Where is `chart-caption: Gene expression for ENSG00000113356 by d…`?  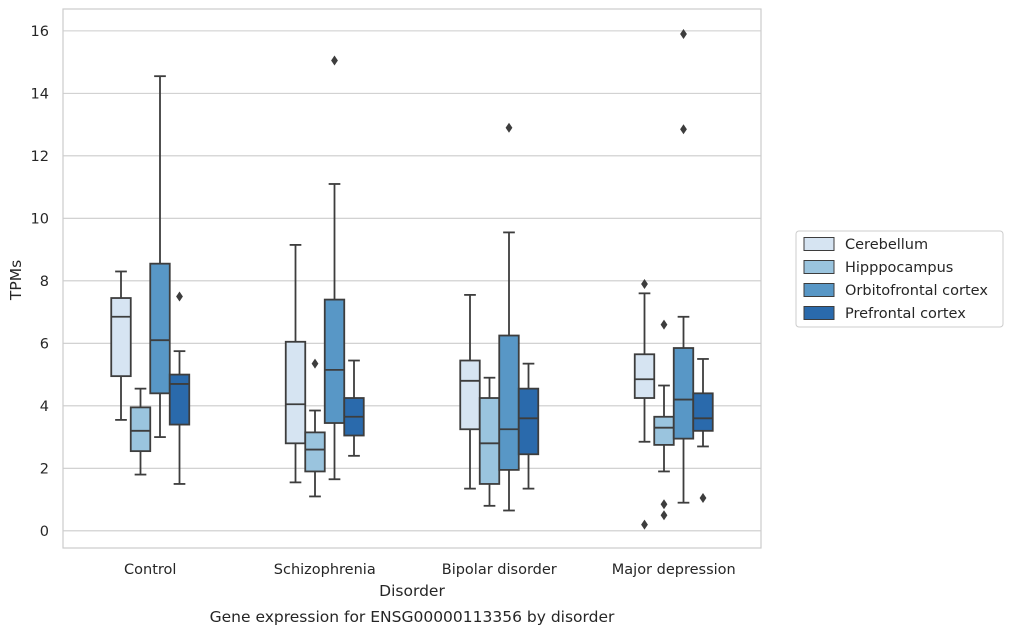 chart-caption: Gene expression for ENSG00000113356 by d… is located at coordinates (412, 617).